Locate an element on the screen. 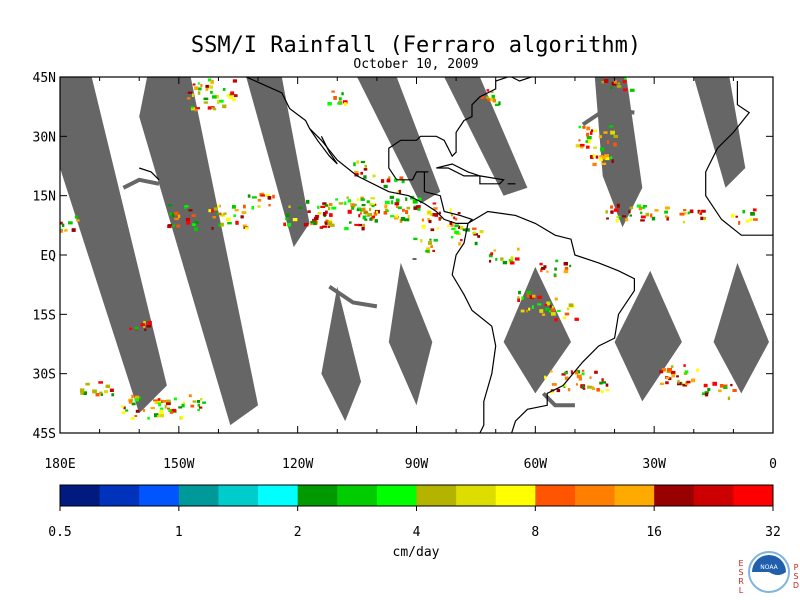 Image resolution: width=800 pixels, height=600 pixels. psd-letter: D is located at coordinates (796, 585).